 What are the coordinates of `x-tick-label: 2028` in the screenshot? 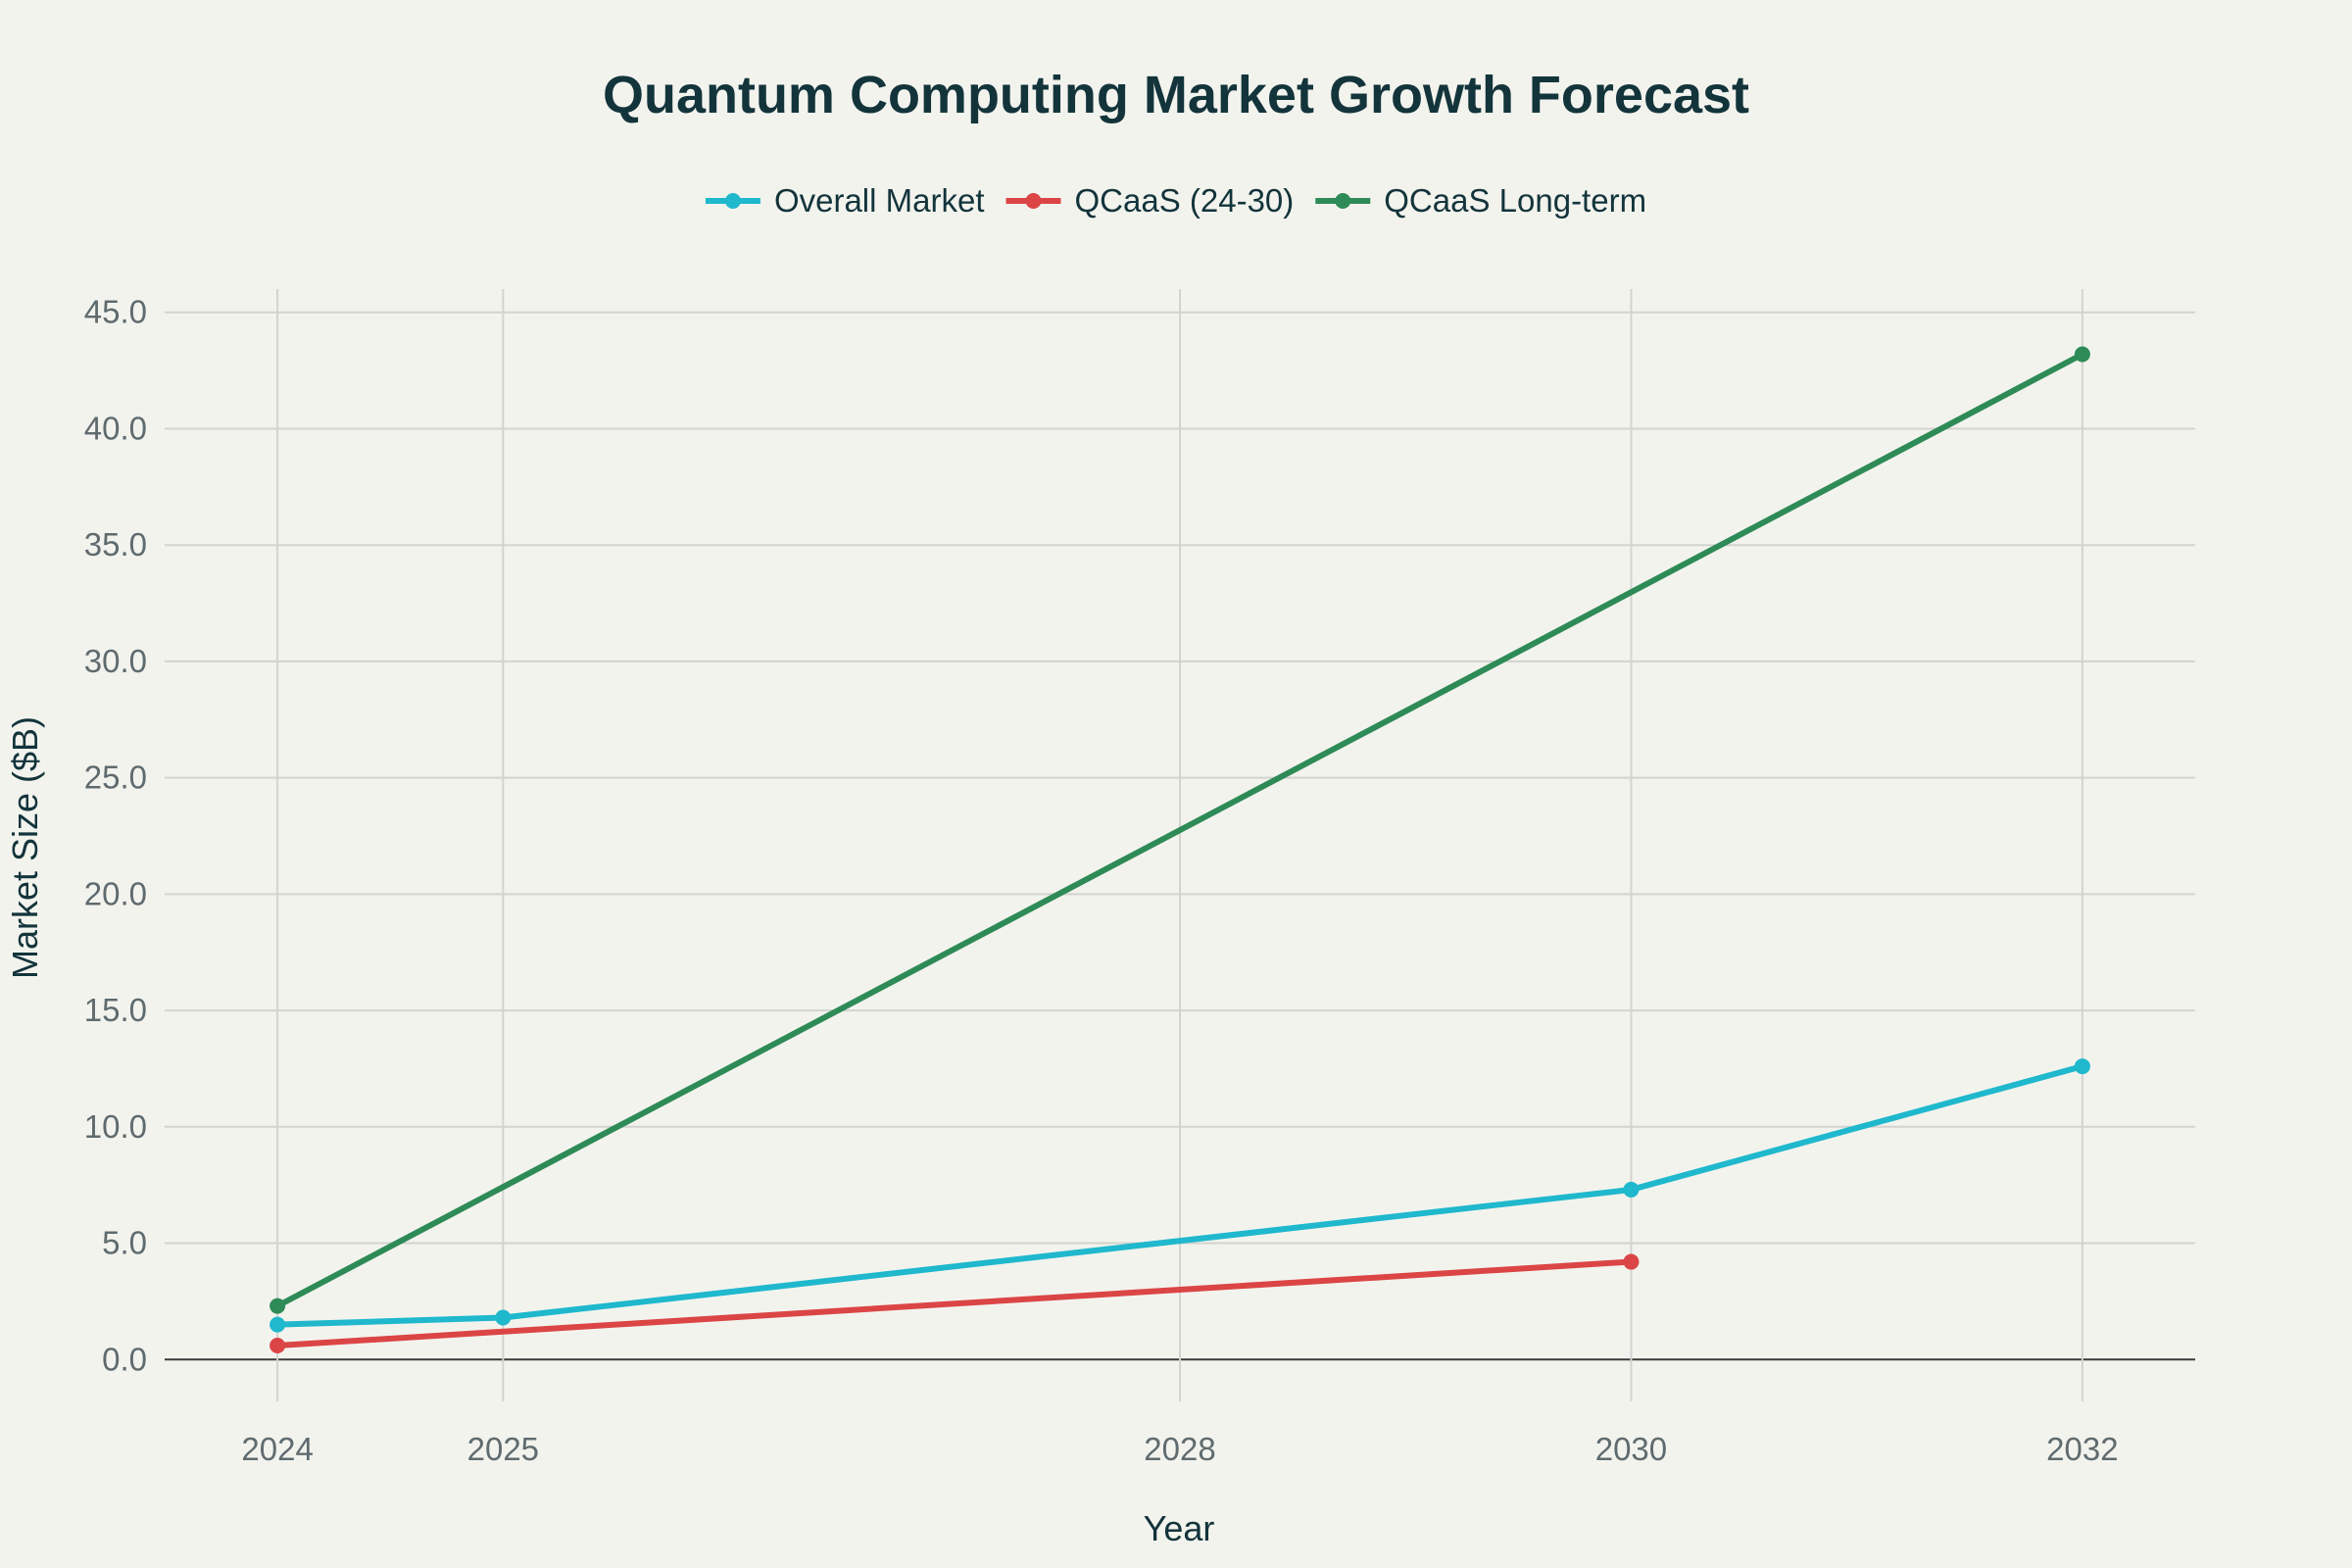 It's located at (1179, 1449).